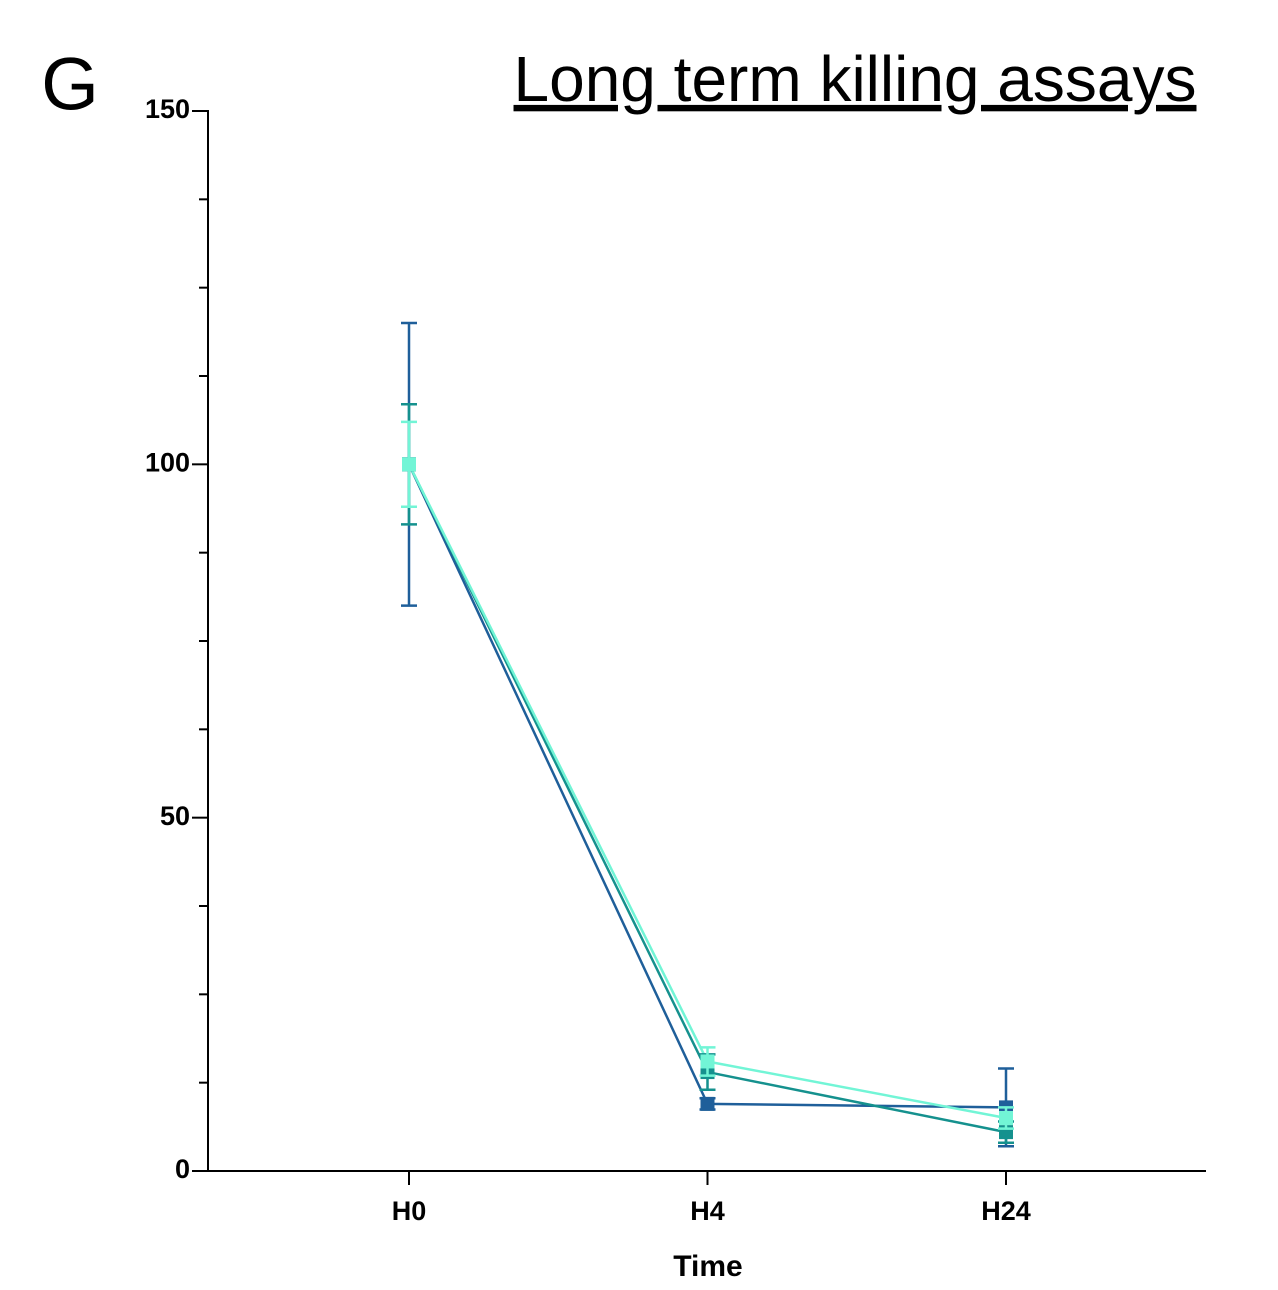 This screenshot has height=1290, width=1278. Describe the element at coordinates (1006, 1211) in the screenshot. I see `x-tick-label: H24` at that location.